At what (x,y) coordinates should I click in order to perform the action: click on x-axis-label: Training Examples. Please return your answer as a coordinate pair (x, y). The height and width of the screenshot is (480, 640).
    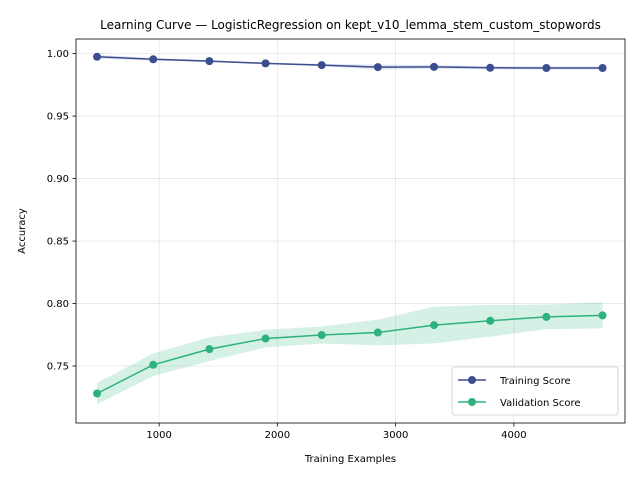
    Looking at the image, I should click on (350, 459).